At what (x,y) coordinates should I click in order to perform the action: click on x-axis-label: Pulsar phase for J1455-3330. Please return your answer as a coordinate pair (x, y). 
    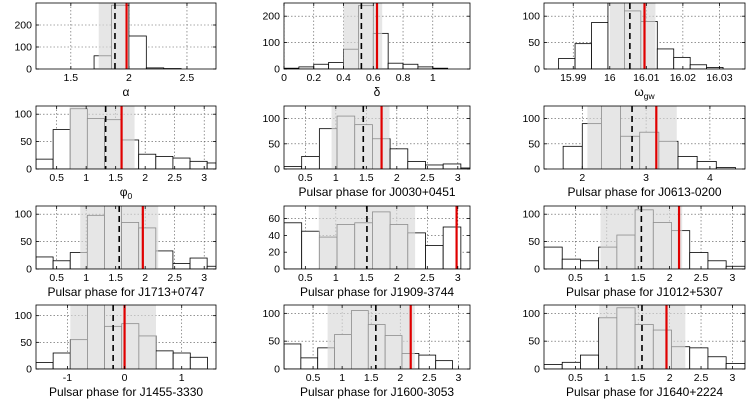
    Looking at the image, I should click on (126, 392).